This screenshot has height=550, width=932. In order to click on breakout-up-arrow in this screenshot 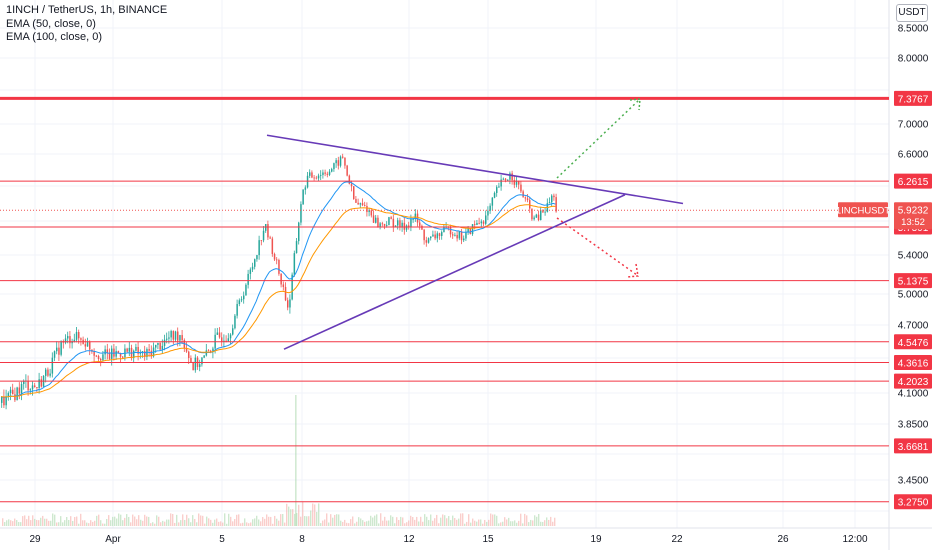, I will do `click(598, 139)`.